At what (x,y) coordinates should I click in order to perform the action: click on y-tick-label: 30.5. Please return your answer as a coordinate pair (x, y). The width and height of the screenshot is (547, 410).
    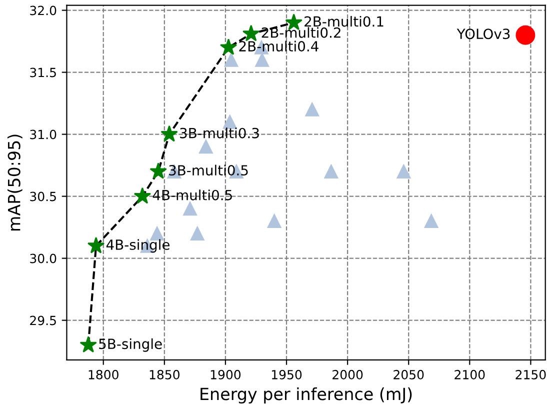
    Looking at the image, I should click on (43, 197).